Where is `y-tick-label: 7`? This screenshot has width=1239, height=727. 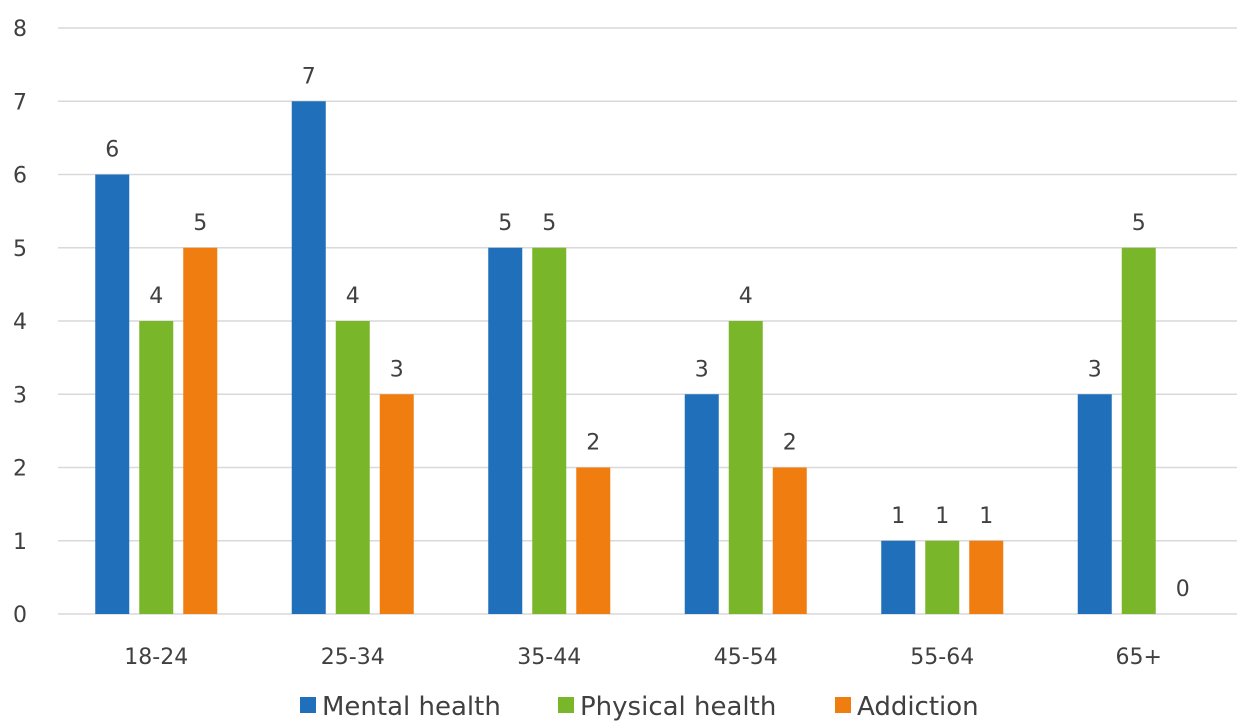
y-tick-label: 7 is located at coordinates (20, 102).